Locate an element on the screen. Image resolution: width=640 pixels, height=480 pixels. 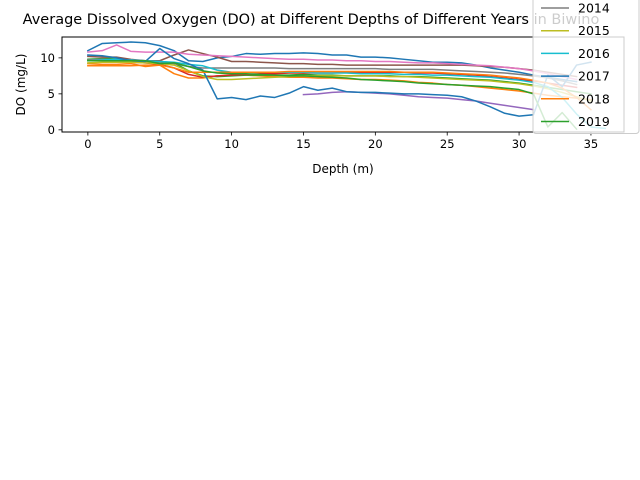
x-tick-label-30: 30 is located at coordinates (519, 144).